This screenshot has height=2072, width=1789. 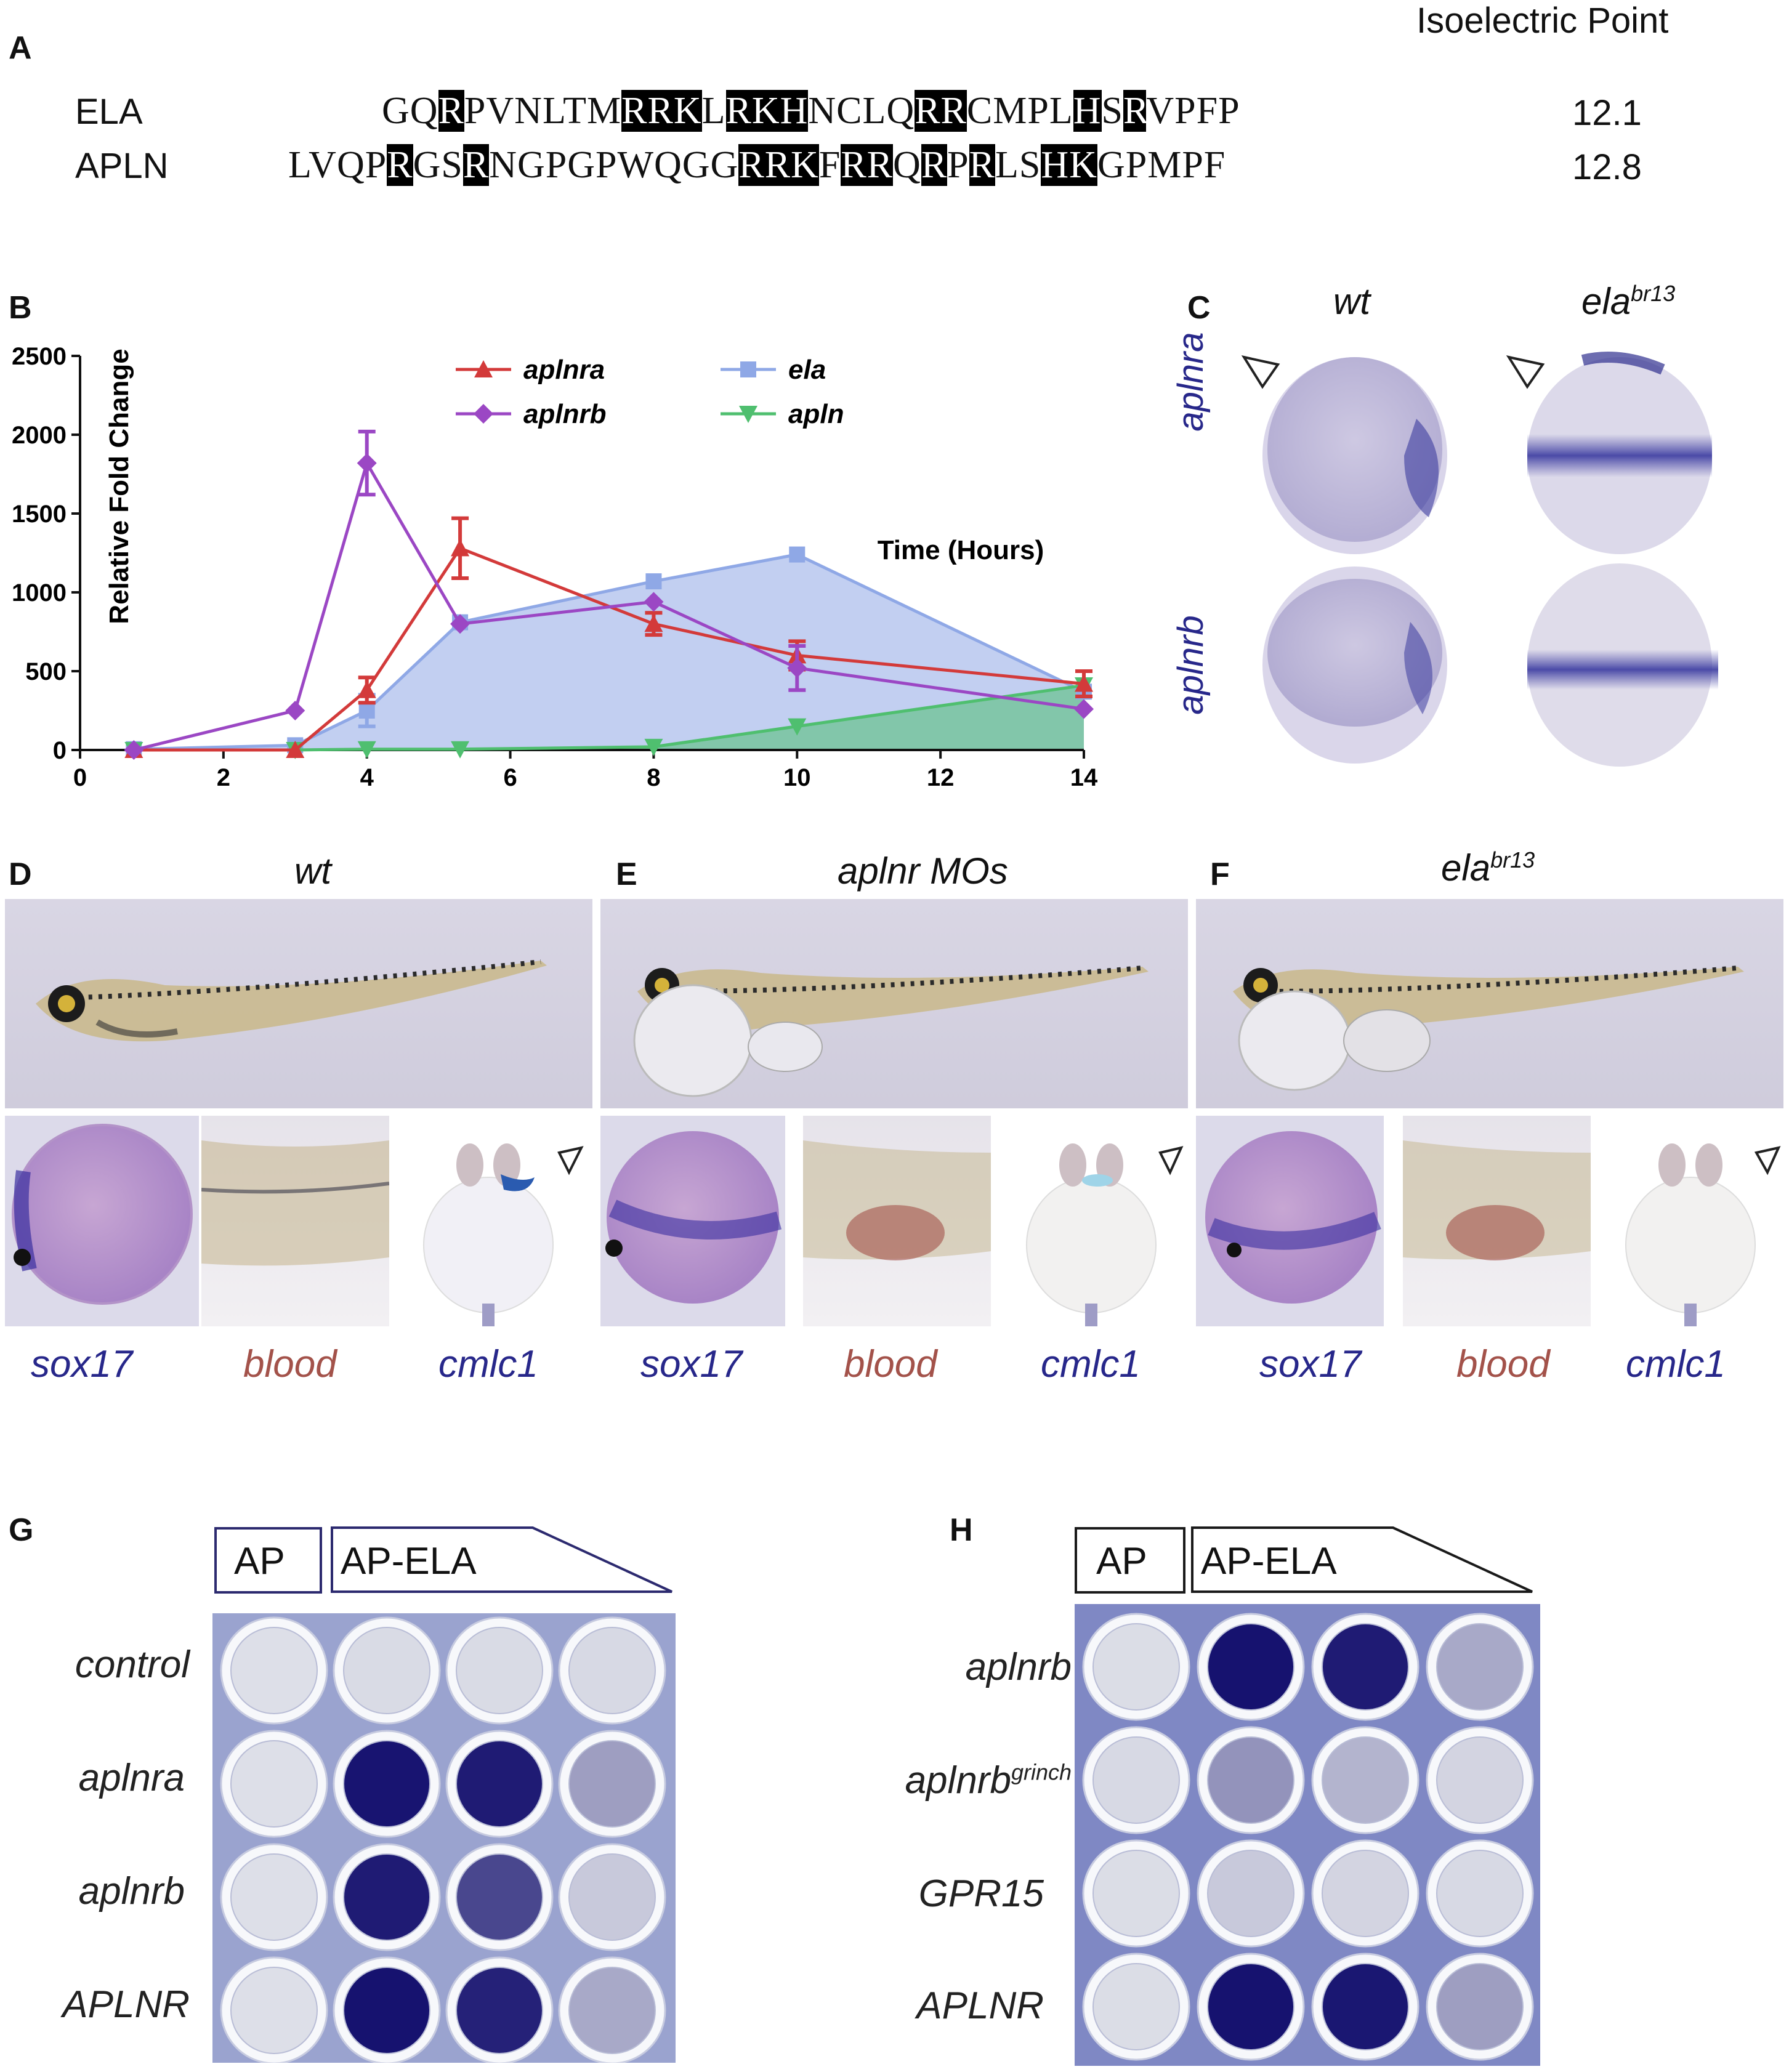 What do you see at coordinates (1362, 1560) in the screenshot?
I see `panel-h-ap-ela-wedge` at bounding box center [1362, 1560].